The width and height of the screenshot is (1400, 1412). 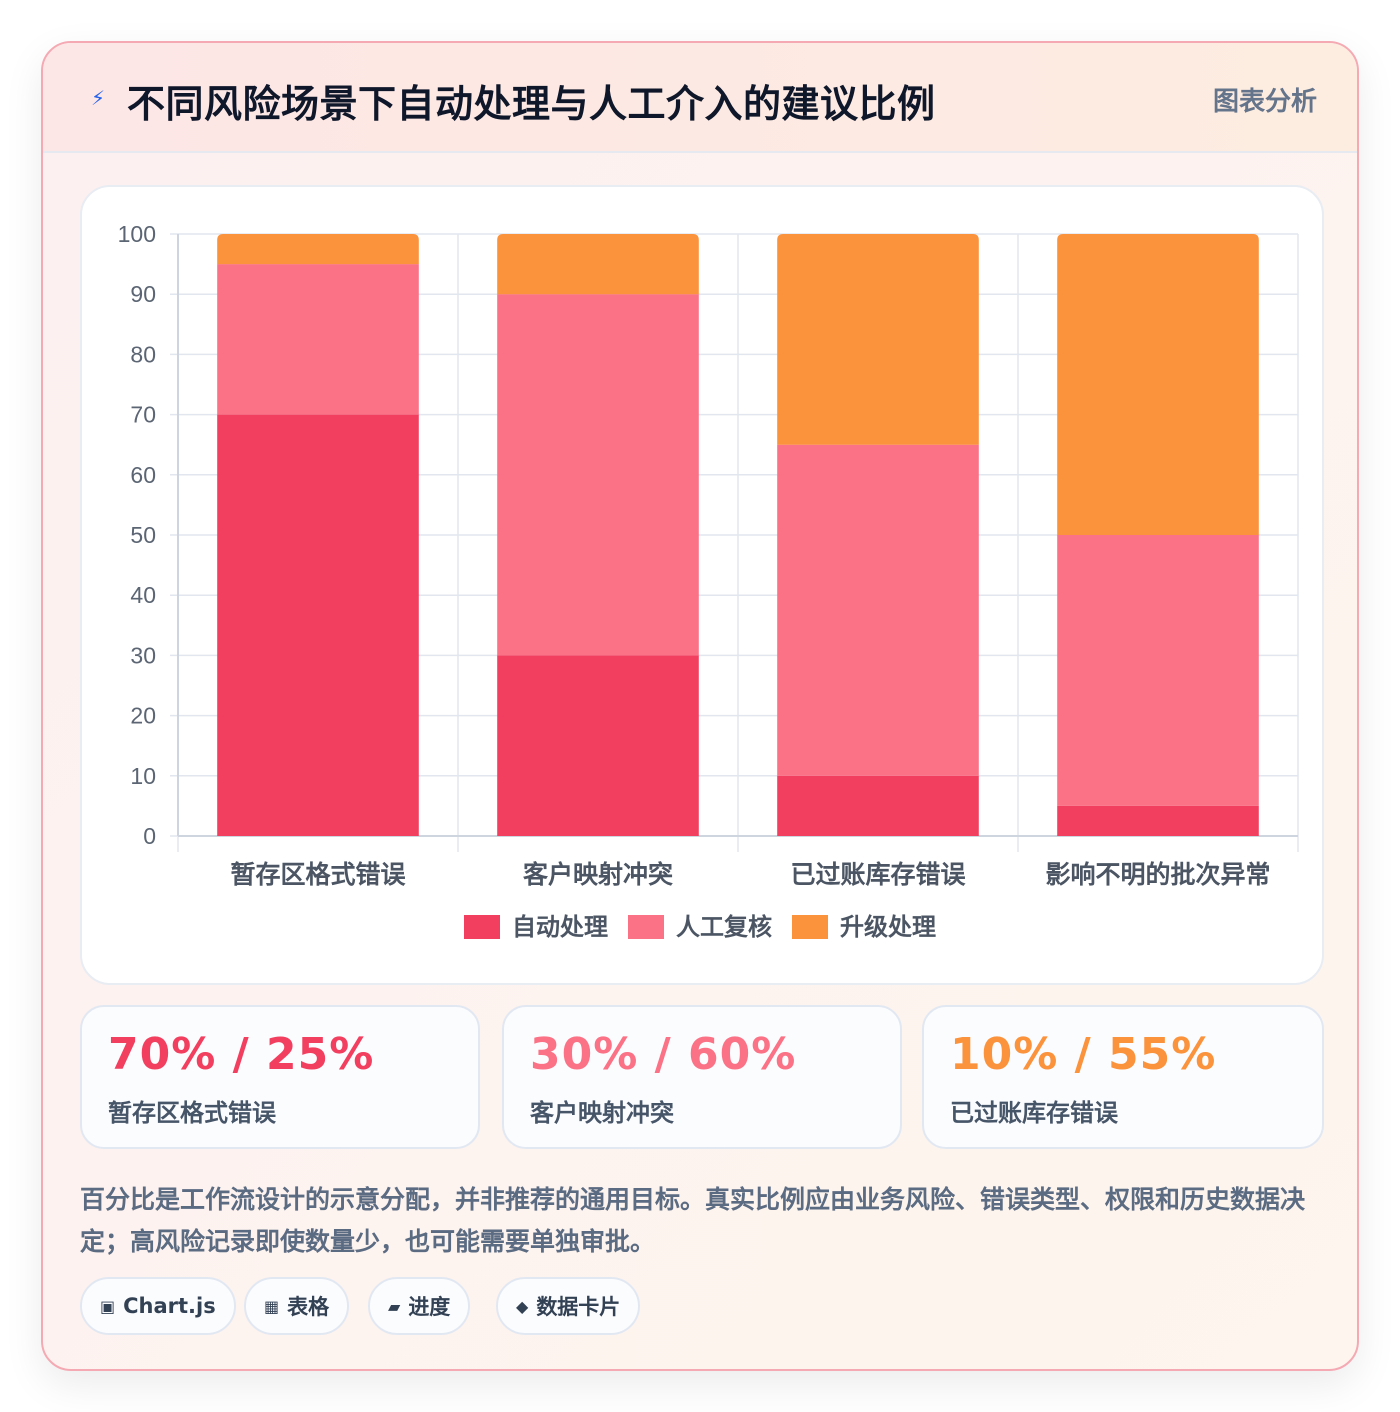 I want to click on stat-card-1: 70% / 25% 暂存区格式错误, so click(x=280, y=1077).